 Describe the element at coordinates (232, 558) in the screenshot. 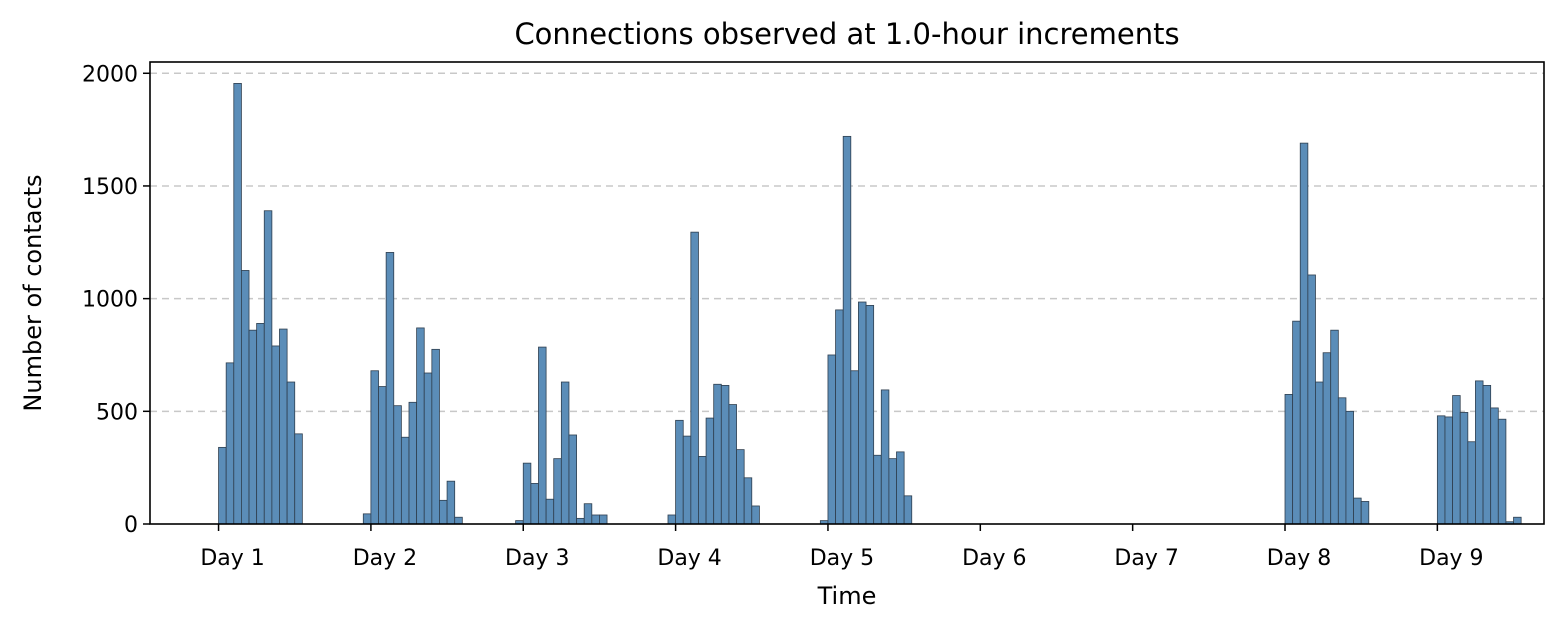

I see `x-tick-label: Day 1` at that location.